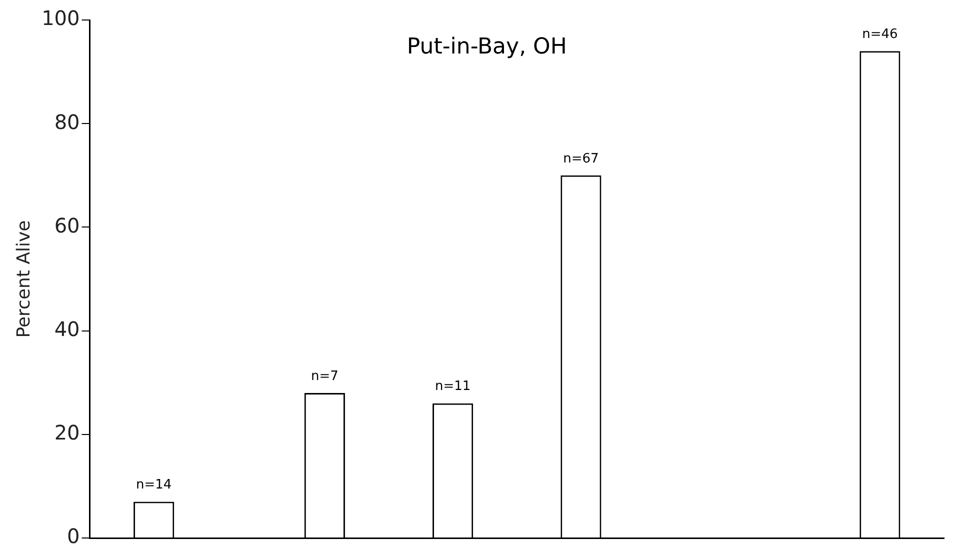 The height and width of the screenshot is (552, 956). What do you see at coordinates (324, 376) in the screenshot?
I see `annotation: n=7` at bounding box center [324, 376].